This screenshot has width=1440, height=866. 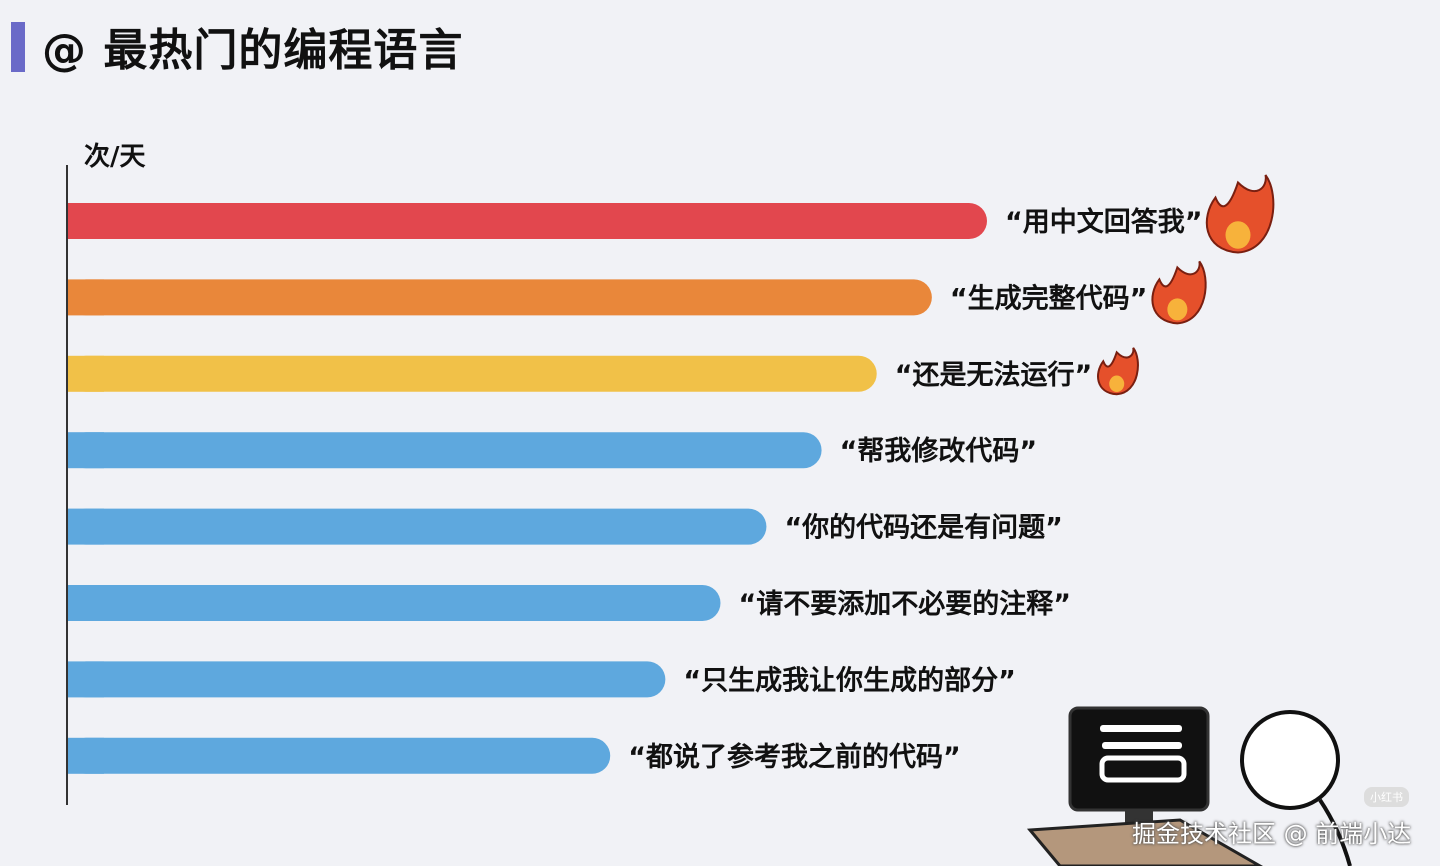 What do you see at coordinates (1189, 786) in the screenshot?
I see `person-at-computer-illustration` at bounding box center [1189, 786].